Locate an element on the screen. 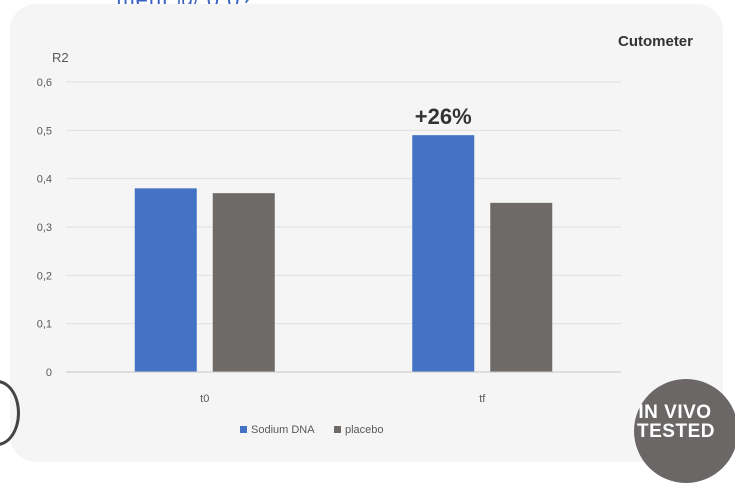 The image size is (735, 483). y-tick-label: 0,6 is located at coordinates (44, 83).